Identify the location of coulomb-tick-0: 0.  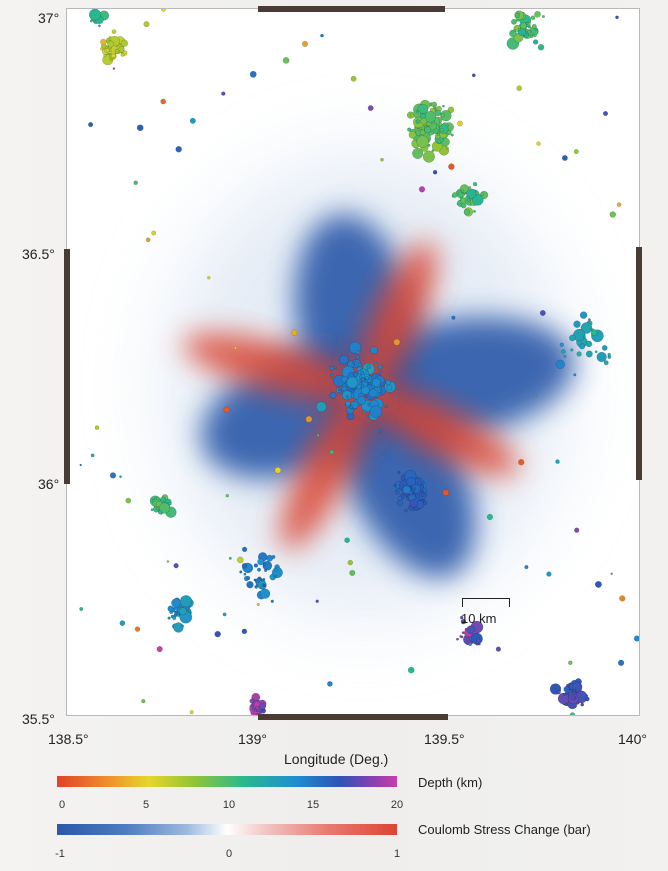
(229, 854).